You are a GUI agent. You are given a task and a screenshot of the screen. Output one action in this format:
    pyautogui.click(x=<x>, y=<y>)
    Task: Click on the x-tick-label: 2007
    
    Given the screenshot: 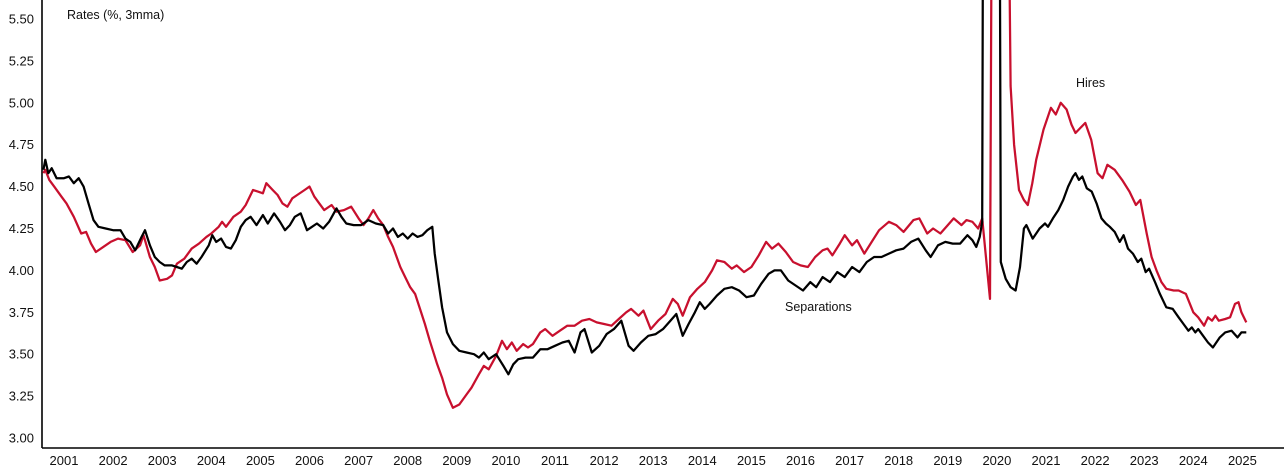 What is the action you would take?
    pyautogui.click(x=358, y=460)
    